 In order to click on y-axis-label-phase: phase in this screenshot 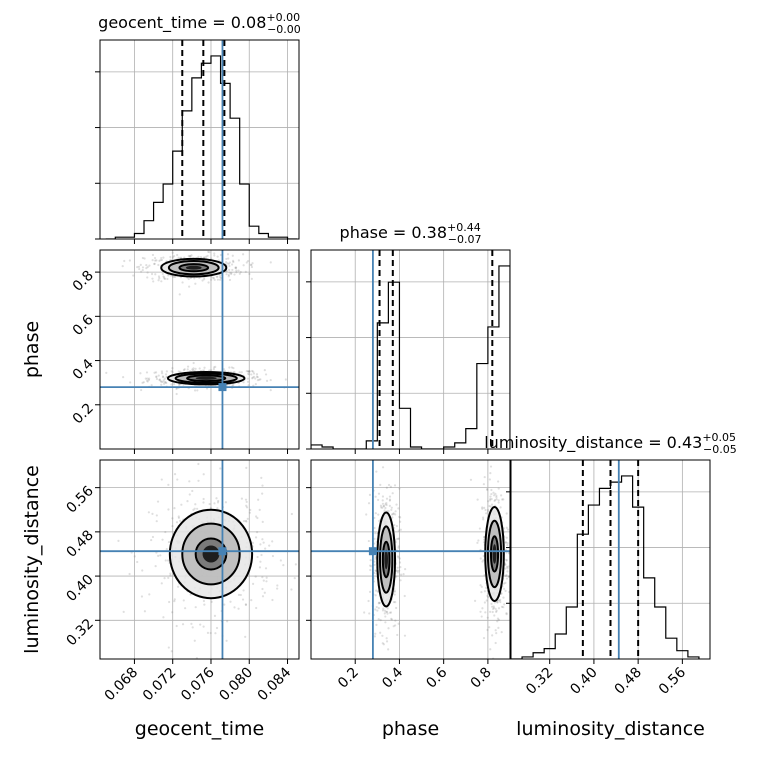, I will do `click(32, 349)`.